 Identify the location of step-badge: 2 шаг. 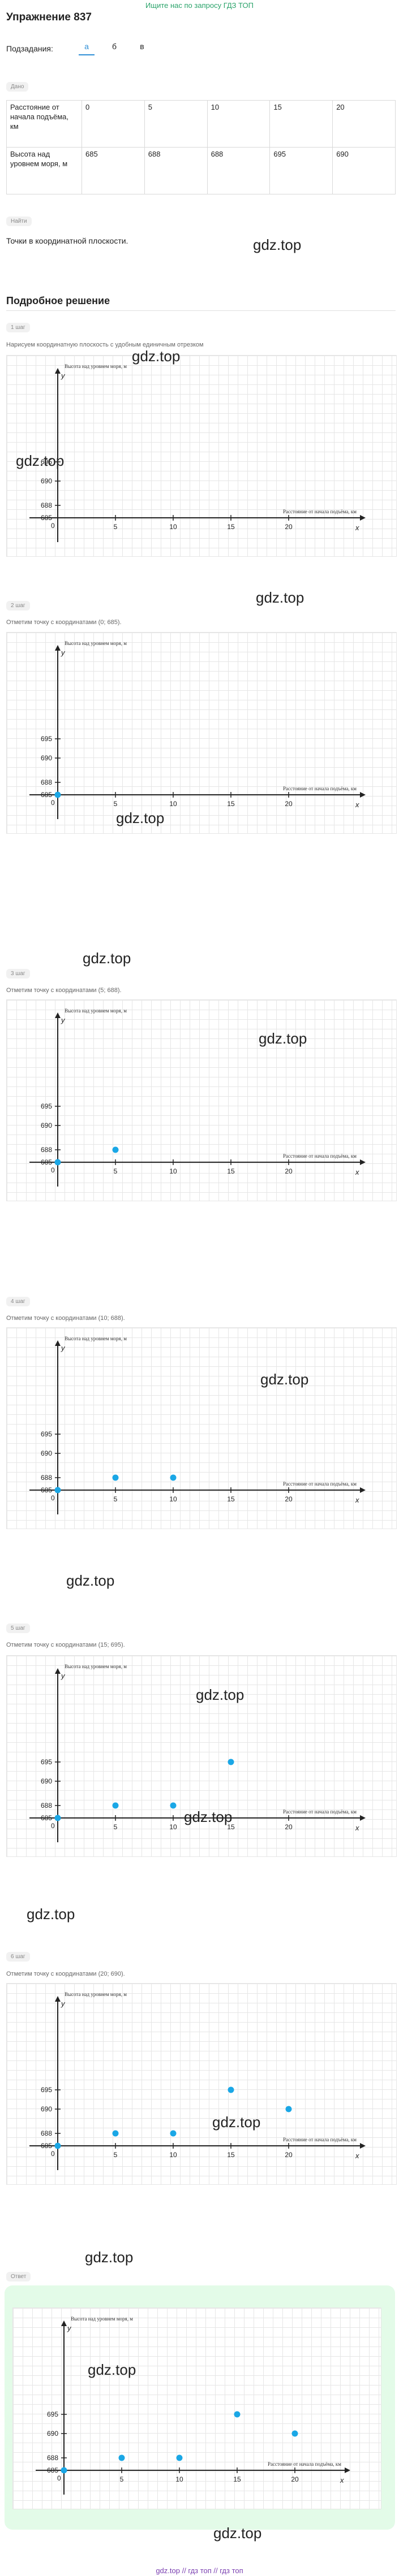
(18, 606).